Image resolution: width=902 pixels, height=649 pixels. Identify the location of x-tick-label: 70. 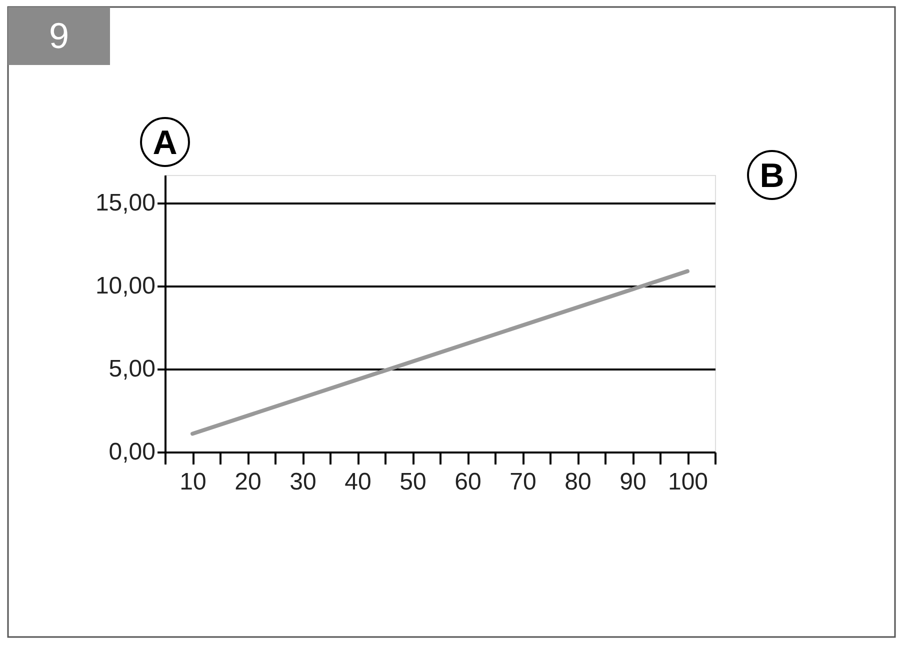
(523, 482).